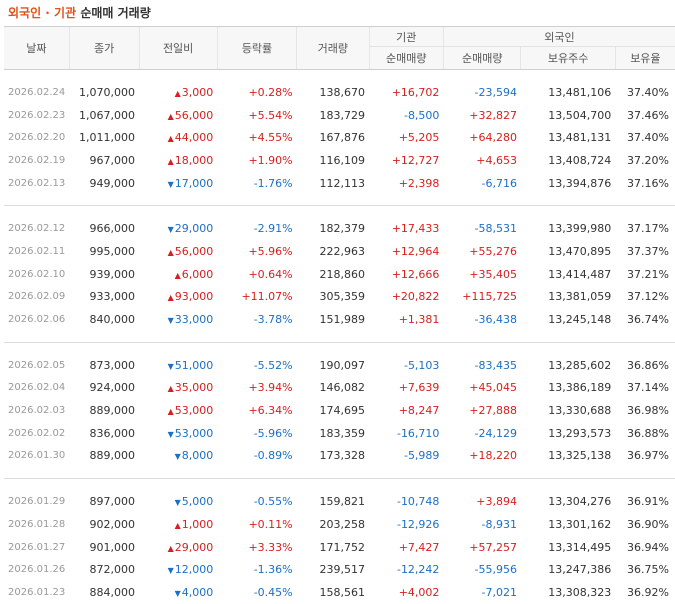 This screenshot has width=675, height=604. What do you see at coordinates (37, 274) in the screenshot?
I see `cell-date: 2026.02.10` at bounding box center [37, 274].